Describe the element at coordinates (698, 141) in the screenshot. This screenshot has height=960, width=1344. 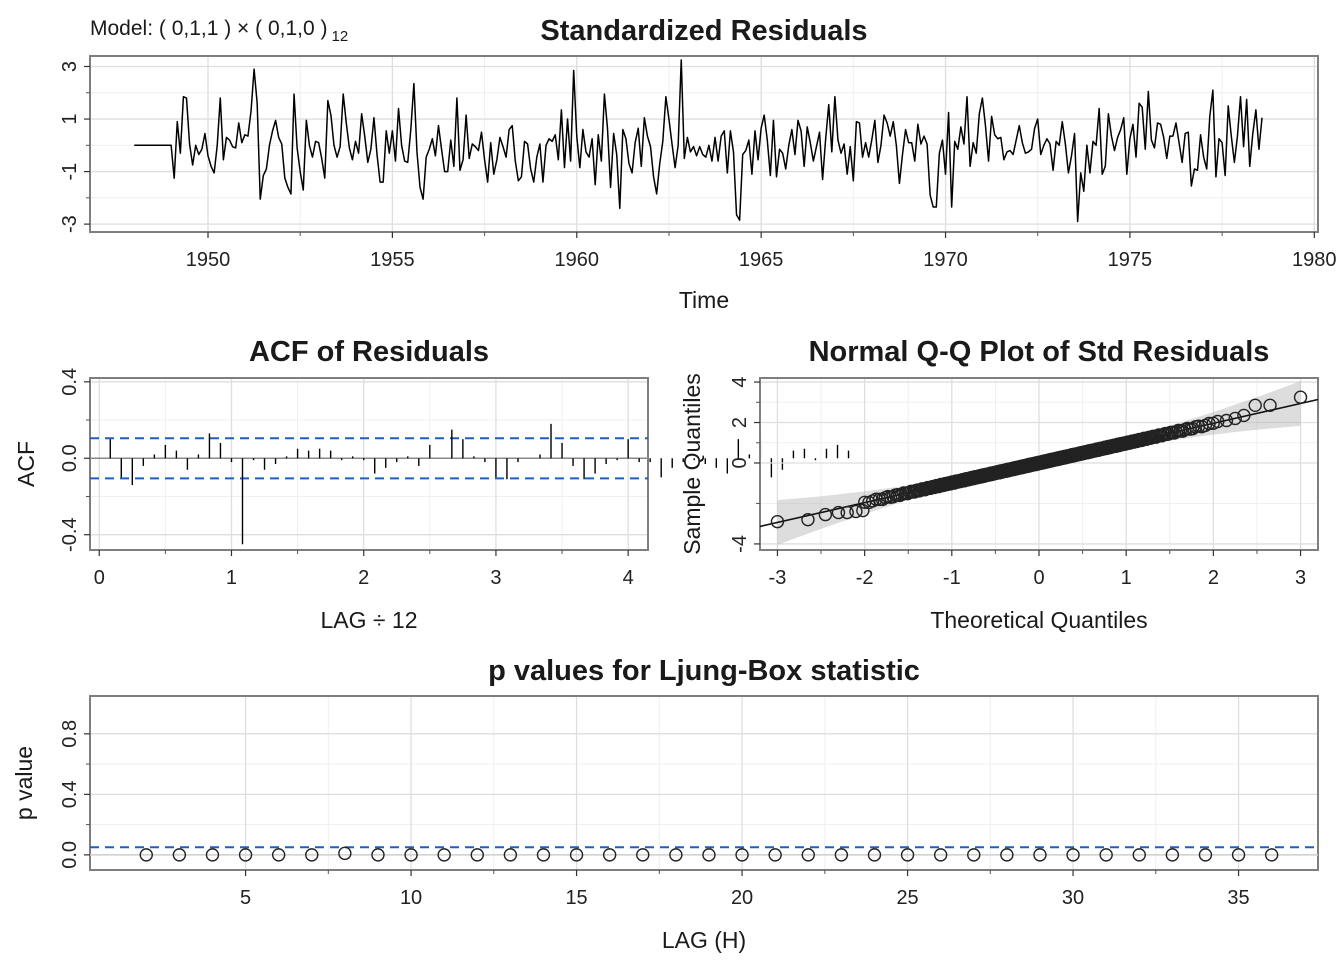
I see `residual-series-line` at that location.